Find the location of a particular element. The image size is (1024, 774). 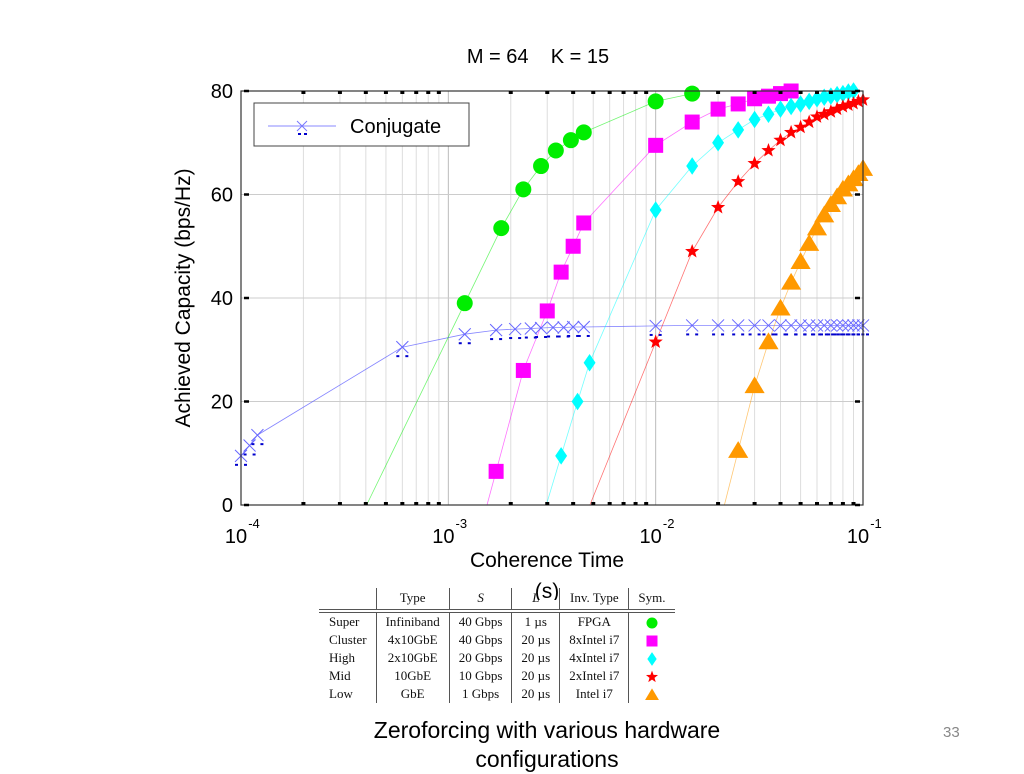

x-tick-exponent: -1 is located at coordinates (876, 523).